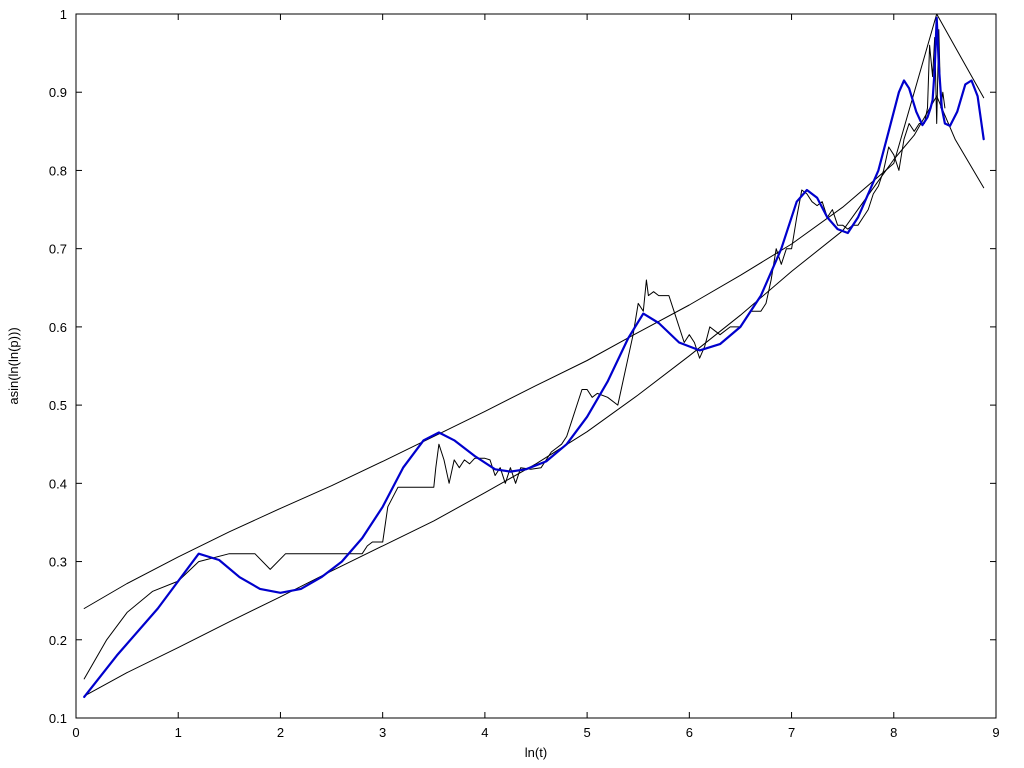 Image resolution: width=1024 pixels, height=768 pixels. I want to click on x-tick-label: 9, so click(995, 732).